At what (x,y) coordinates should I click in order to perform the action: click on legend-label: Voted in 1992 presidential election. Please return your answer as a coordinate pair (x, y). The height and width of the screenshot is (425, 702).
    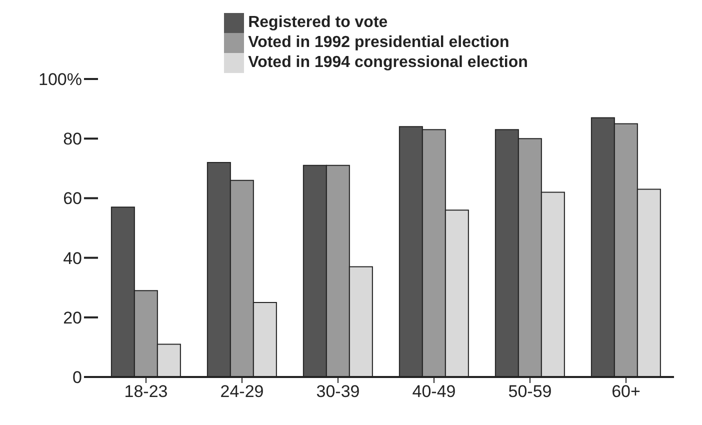
    Looking at the image, I should click on (379, 43).